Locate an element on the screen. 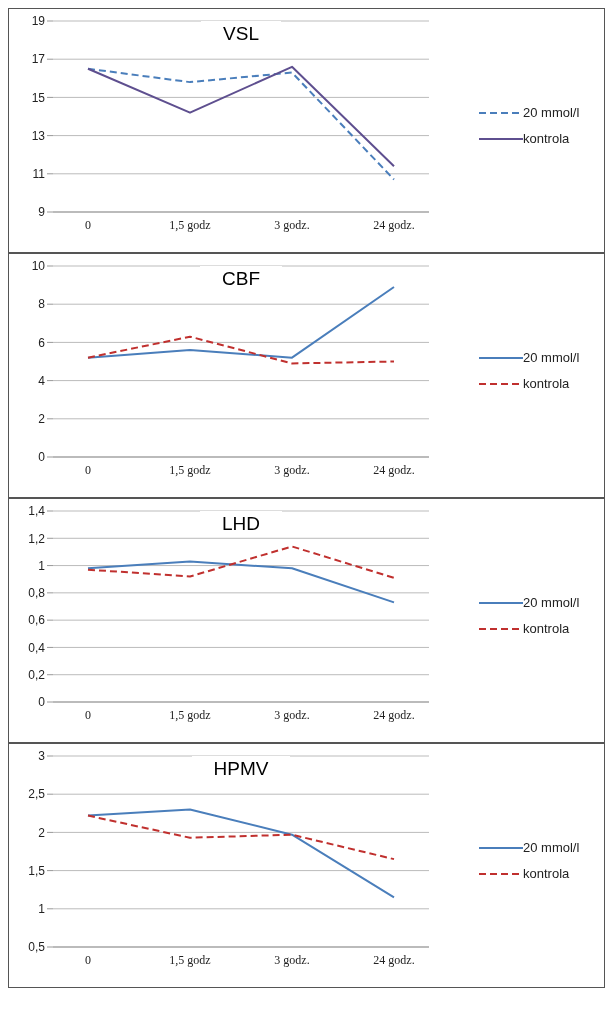 This screenshot has height=1023, width=613. y-tick-label: 17 is located at coordinates (38, 59).